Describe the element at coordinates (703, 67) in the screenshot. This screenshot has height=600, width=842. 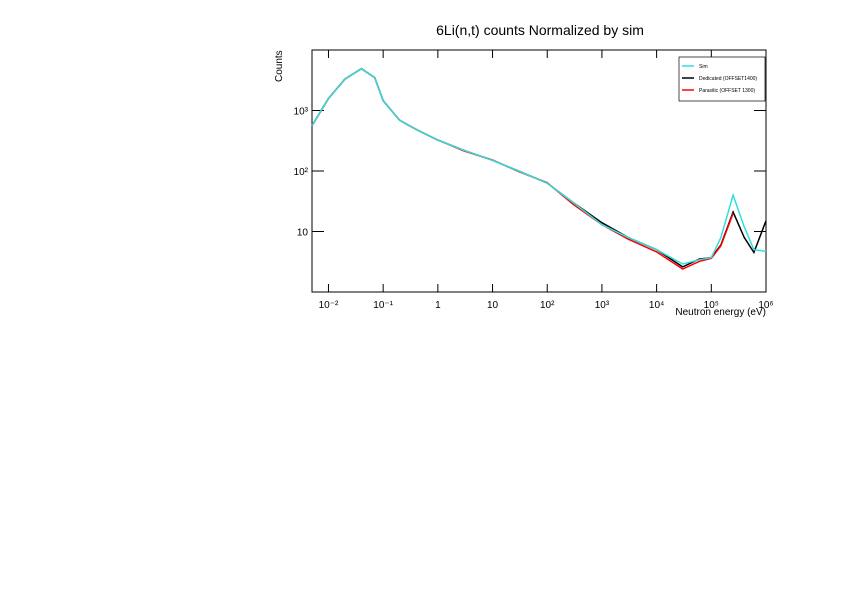
I see `legend-label: Sim` at that location.